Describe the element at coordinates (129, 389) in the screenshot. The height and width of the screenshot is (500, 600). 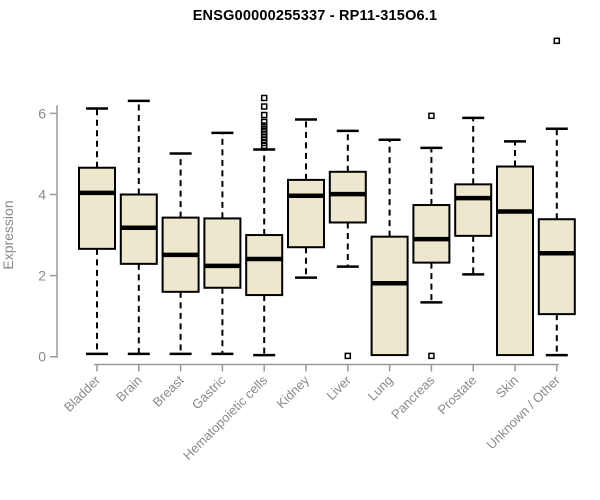
I see `x-tick-label-brain: Brain` at that location.